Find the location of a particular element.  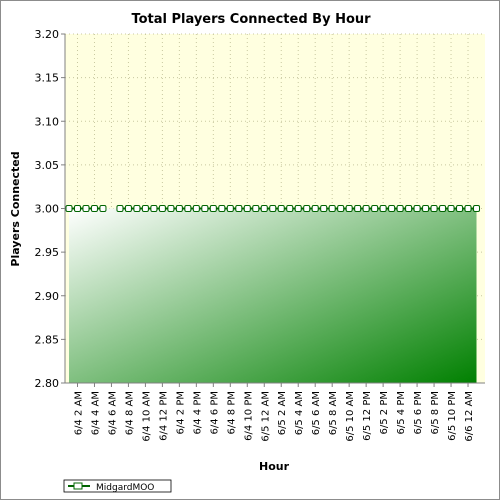

x-tick-label: 6/4 8 AM is located at coordinates (129, 413).